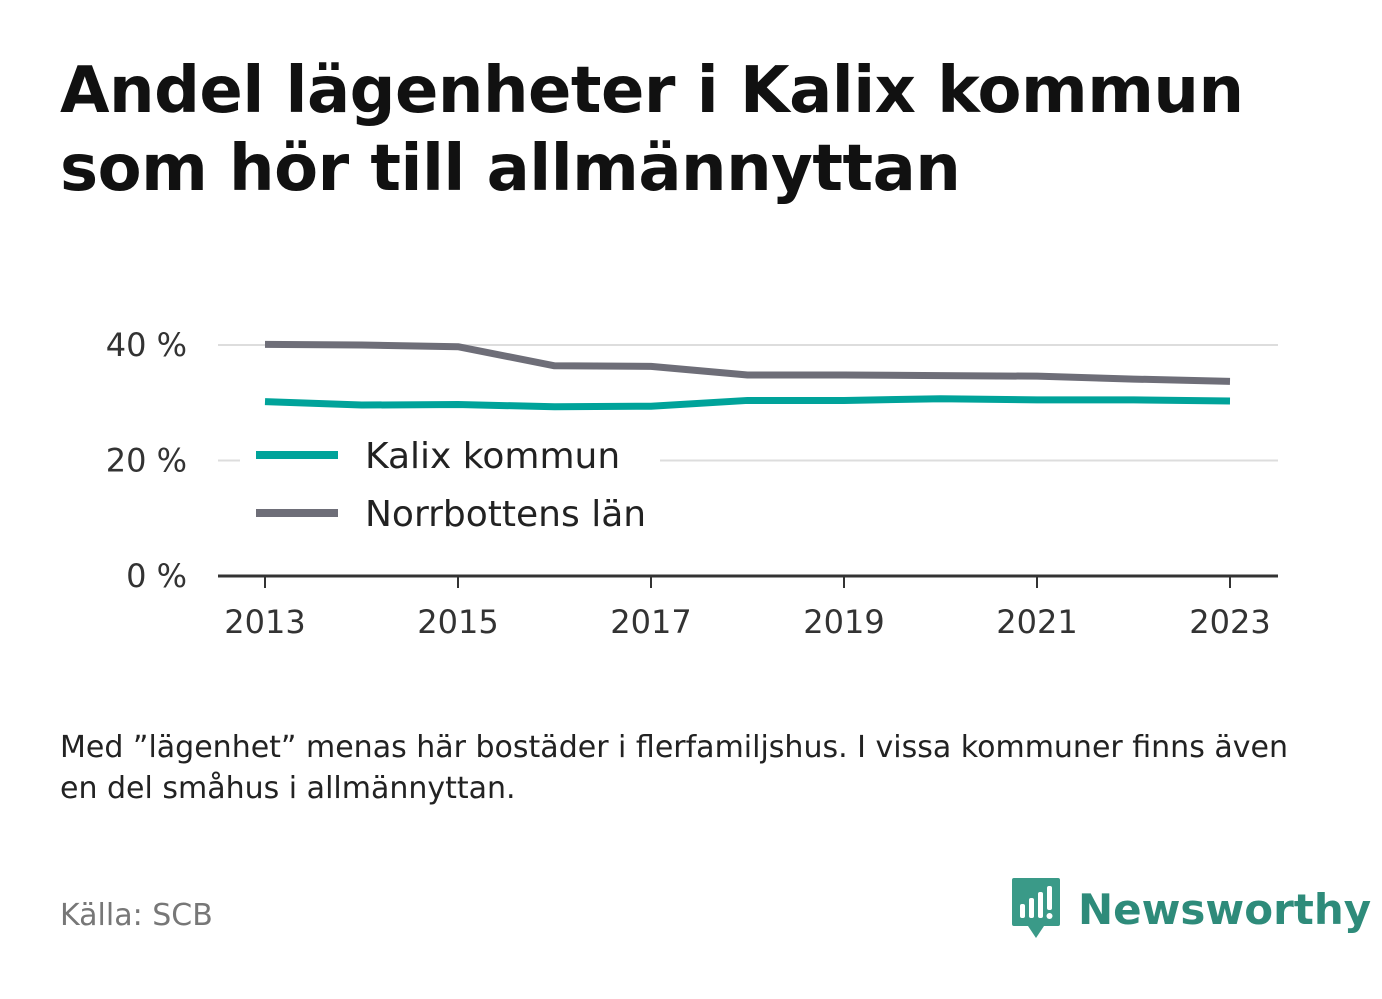  What do you see at coordinates (156, 576) in the screenshot?
I see `y-tick-label: 0 %` at bounding box center [156, 576].